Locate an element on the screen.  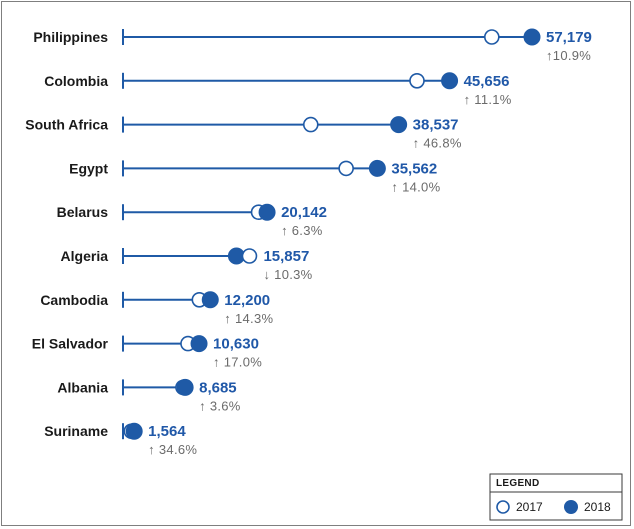
value-label: 57,179 is located at coordinates (569, 37).